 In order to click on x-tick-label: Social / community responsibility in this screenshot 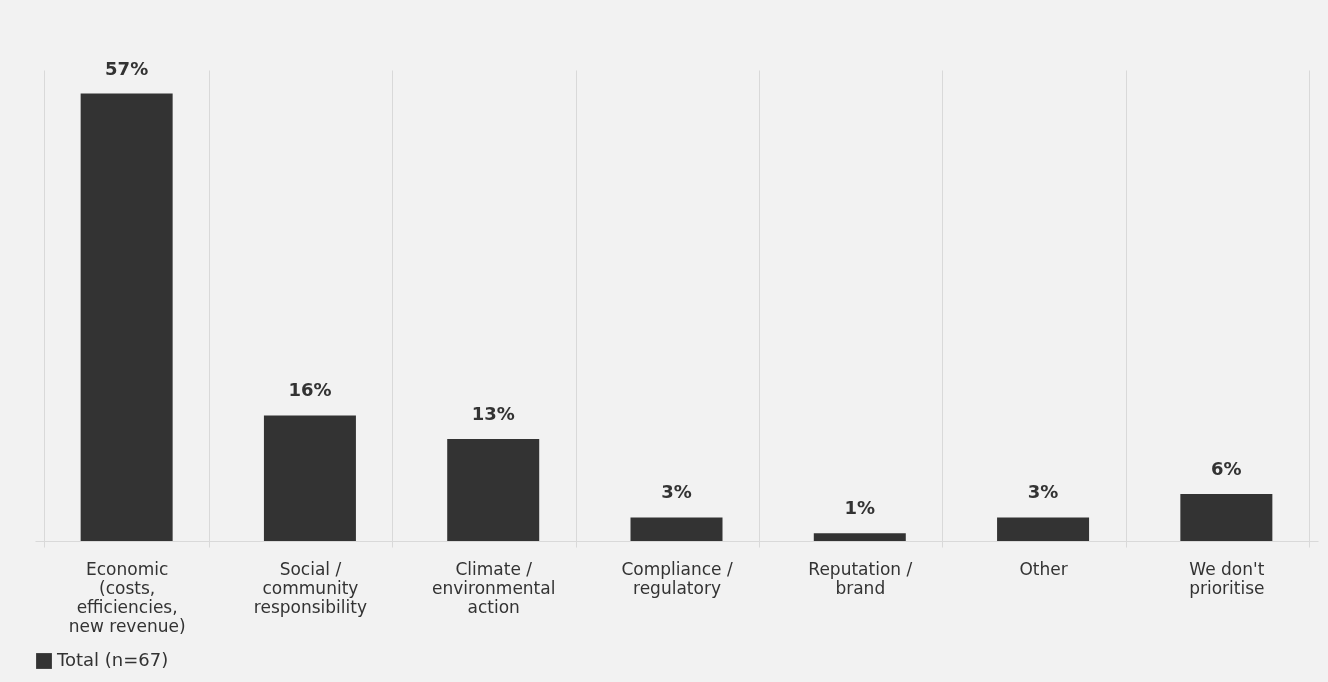, I will do `click(310, 587)`.